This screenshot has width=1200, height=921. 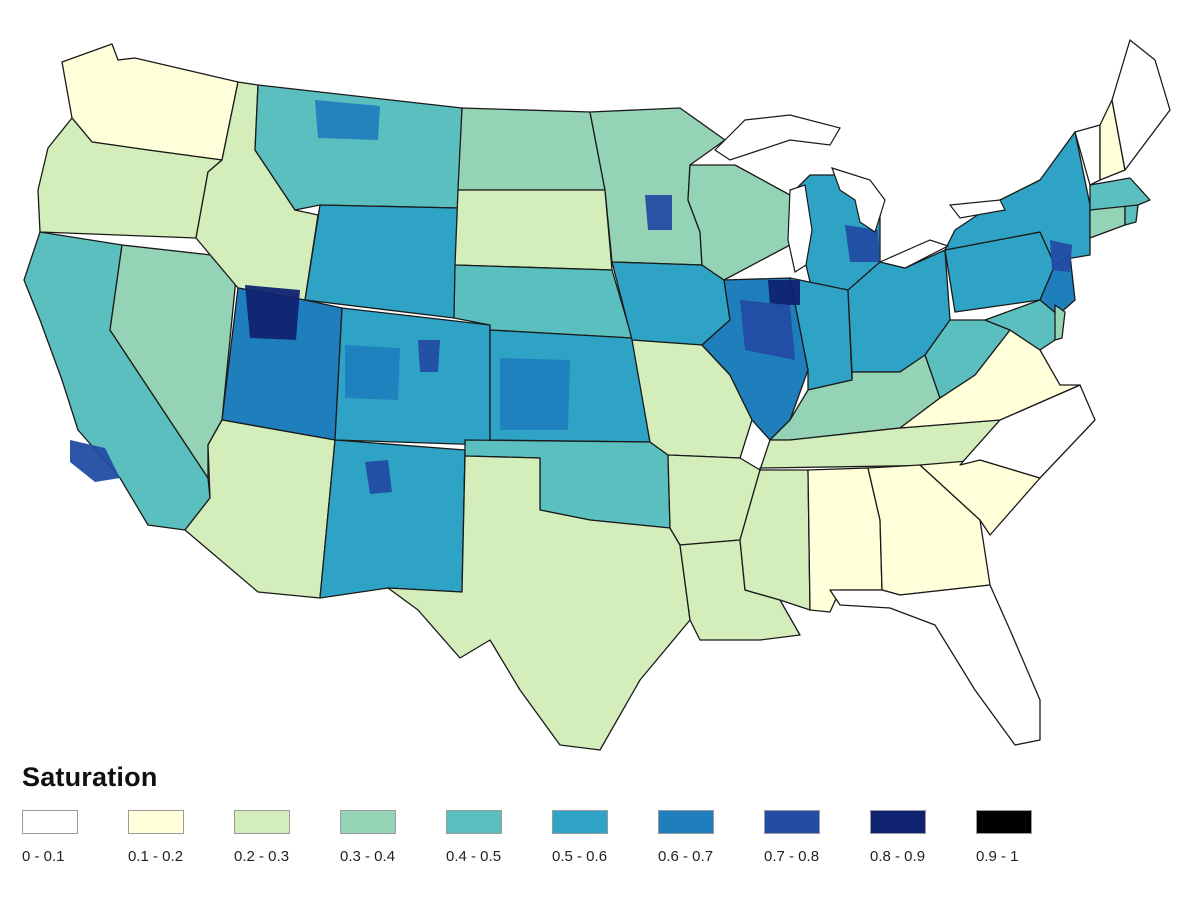 What do you see at coordinates (294, 845) in the screenshot?
I see `legend-item: 0.2 - 0.3` at bounding box center [294, 845].